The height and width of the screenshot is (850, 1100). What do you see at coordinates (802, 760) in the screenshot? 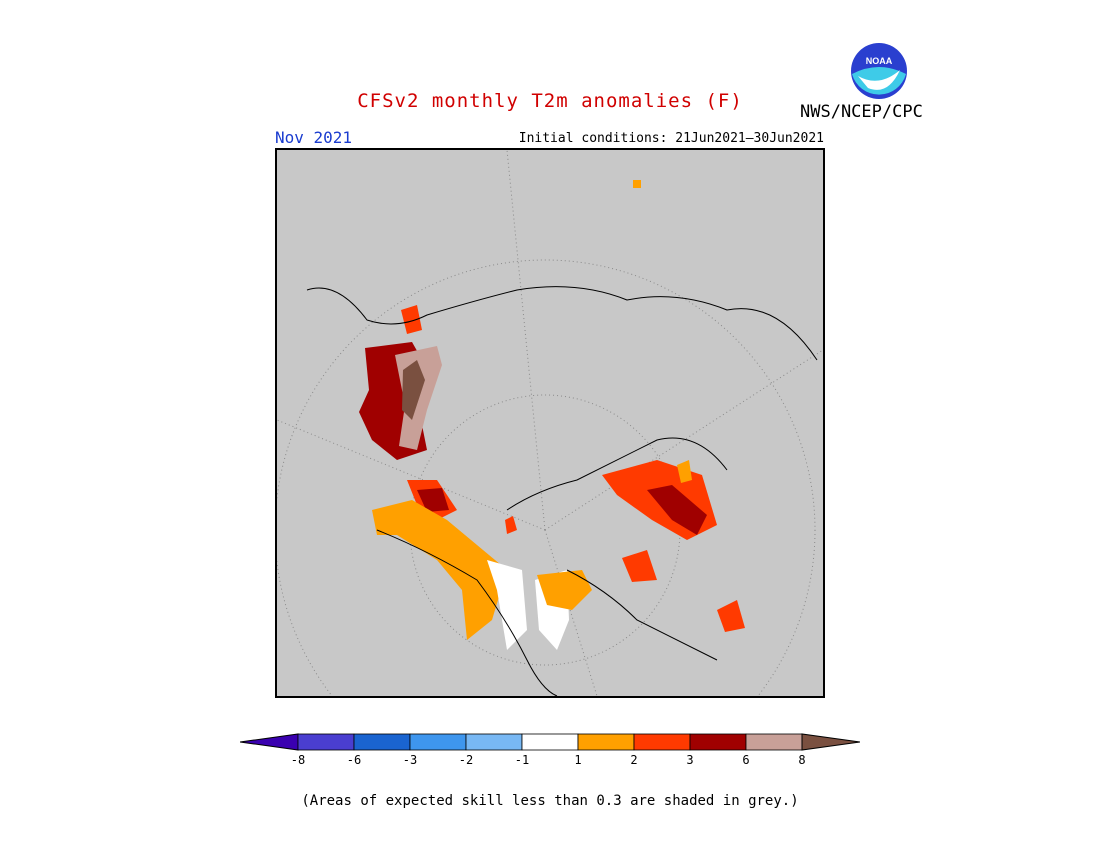
I see `colorbar-tick-label: 8` at bounding box center [802, 760].